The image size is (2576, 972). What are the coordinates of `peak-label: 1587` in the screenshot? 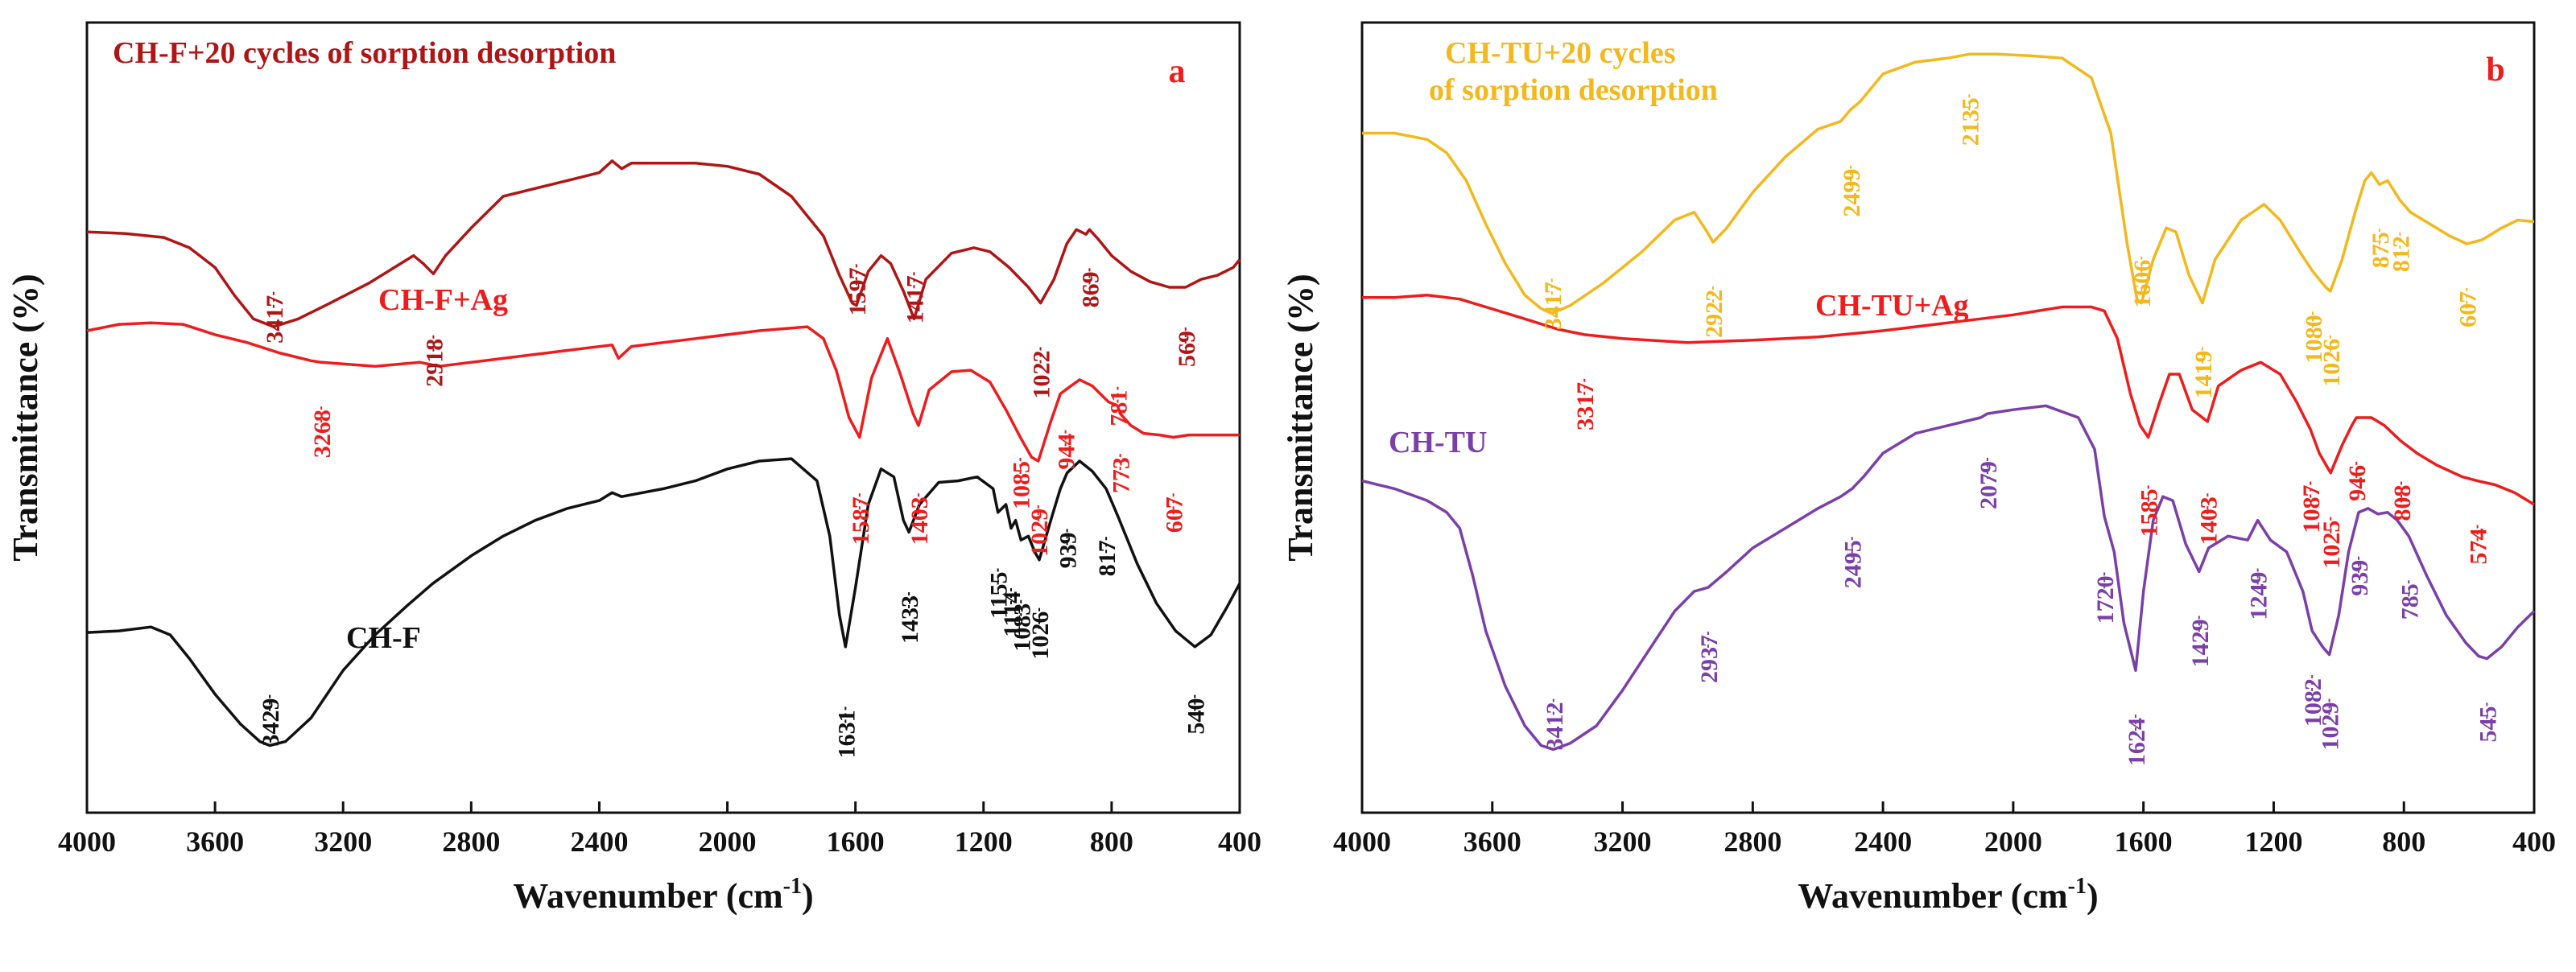 It's located at (861, 520).